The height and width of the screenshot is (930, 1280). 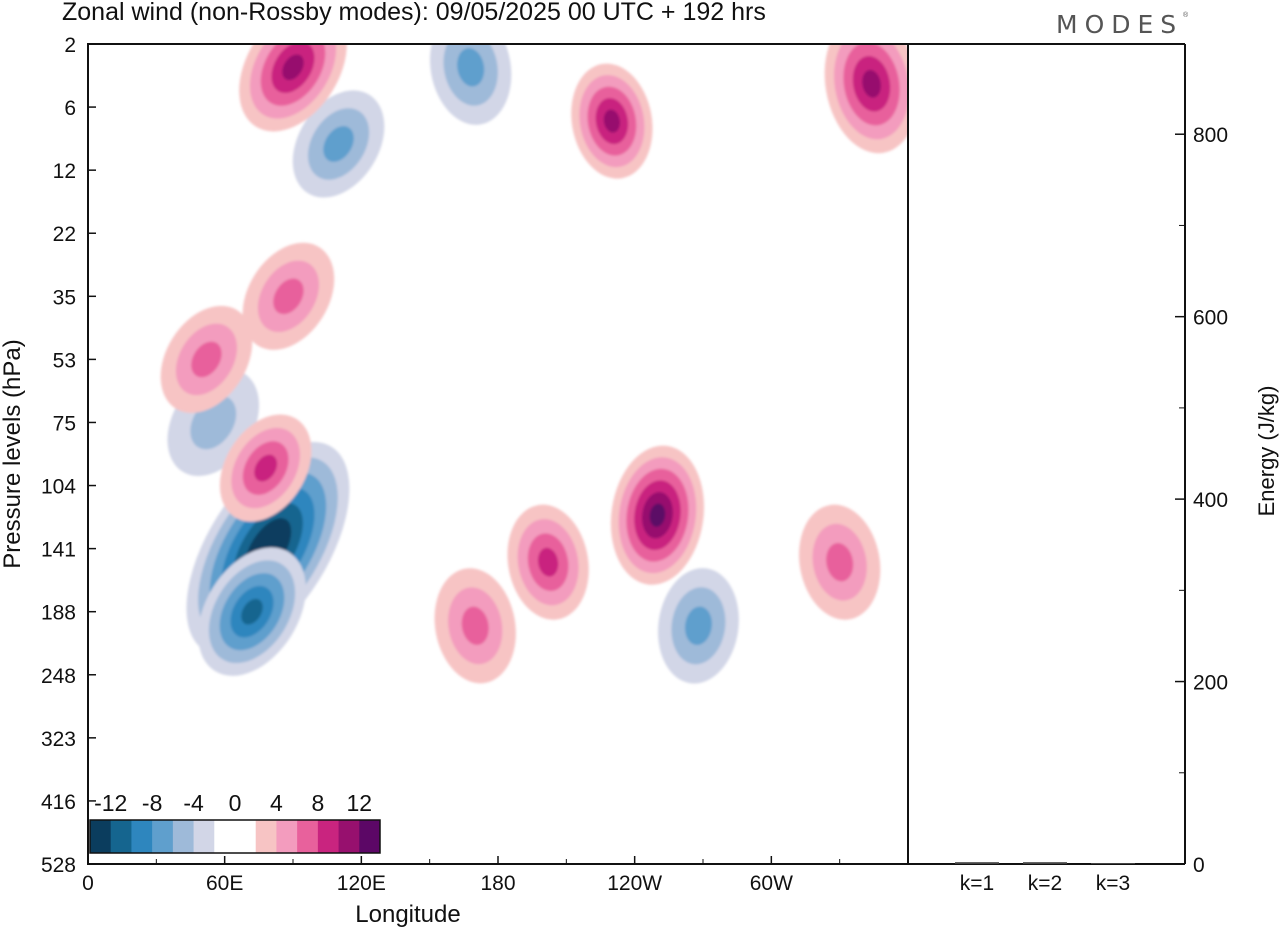 I want to click on energy-tick-label: 0, so click(x=1199, y=865).